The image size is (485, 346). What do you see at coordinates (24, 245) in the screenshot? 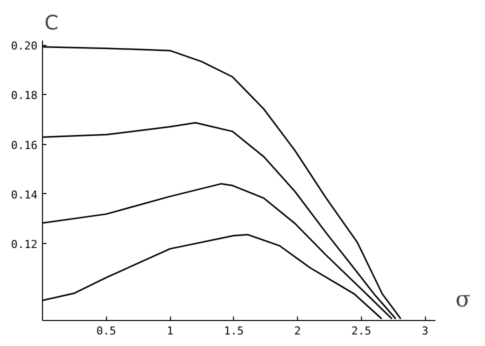
I see `y-tick-label: 0.12` at bounding box center [24, 245].